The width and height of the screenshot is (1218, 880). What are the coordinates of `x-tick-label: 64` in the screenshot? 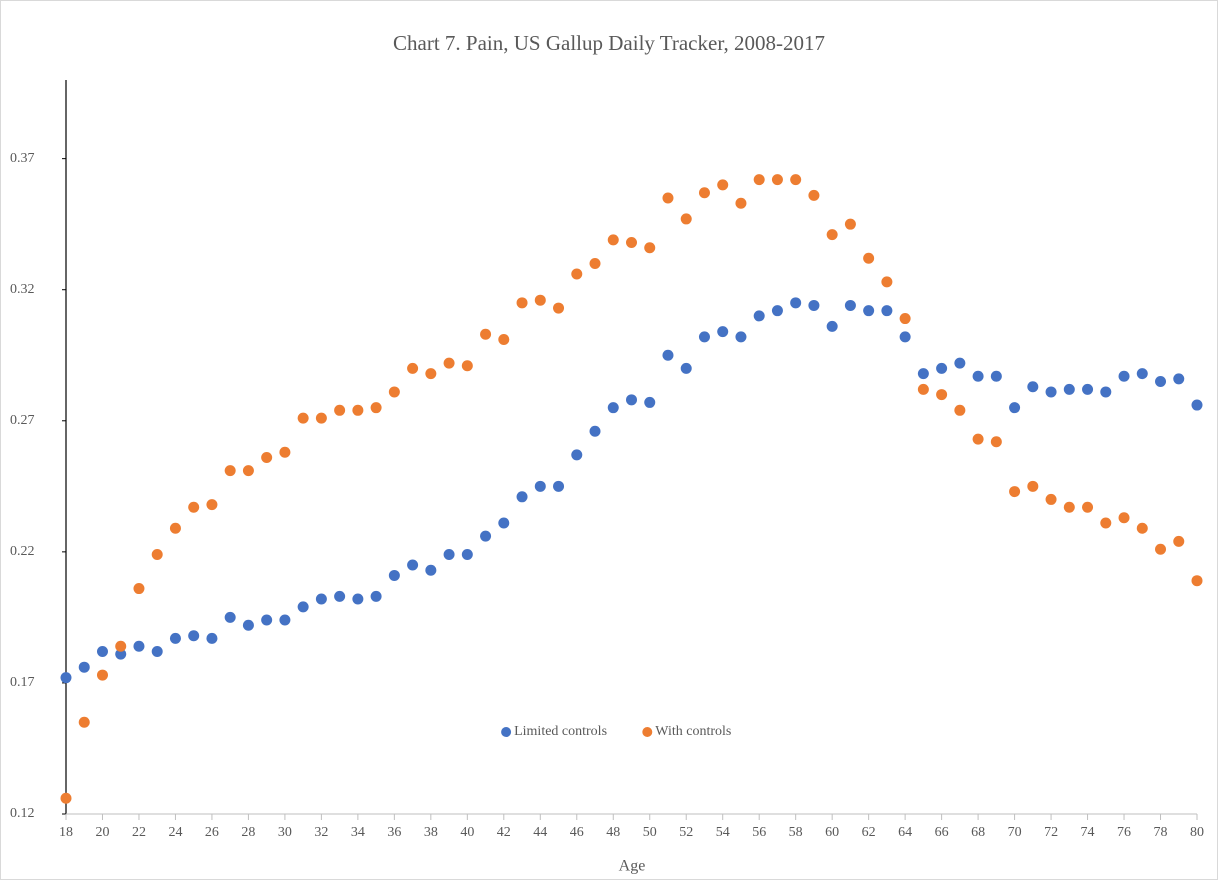 It's located at (905, 832).